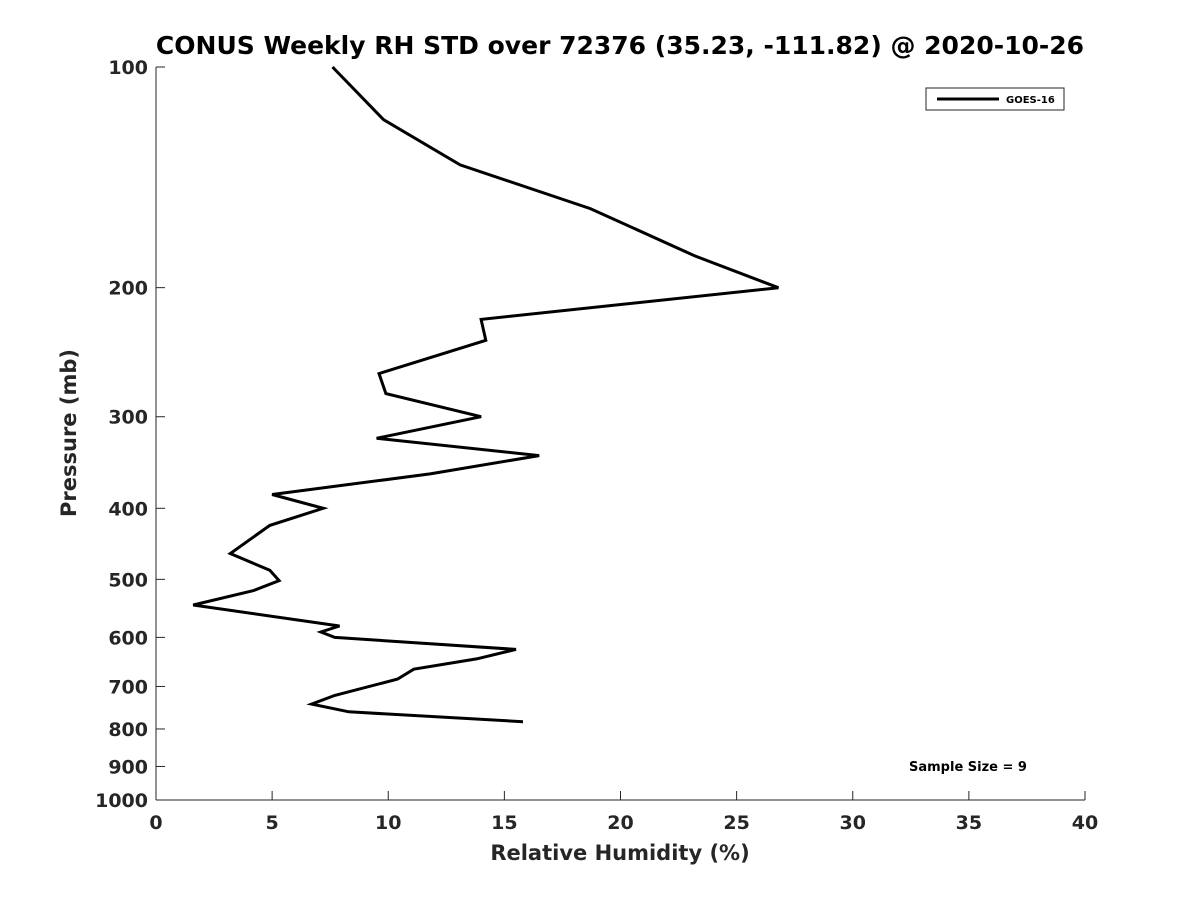 Image resolution: width=1200 pixels, height=900 pixels. Describe the element at coordinates (1085, 823) in the screenshot. I see `x-tick-label: 40` at that location.